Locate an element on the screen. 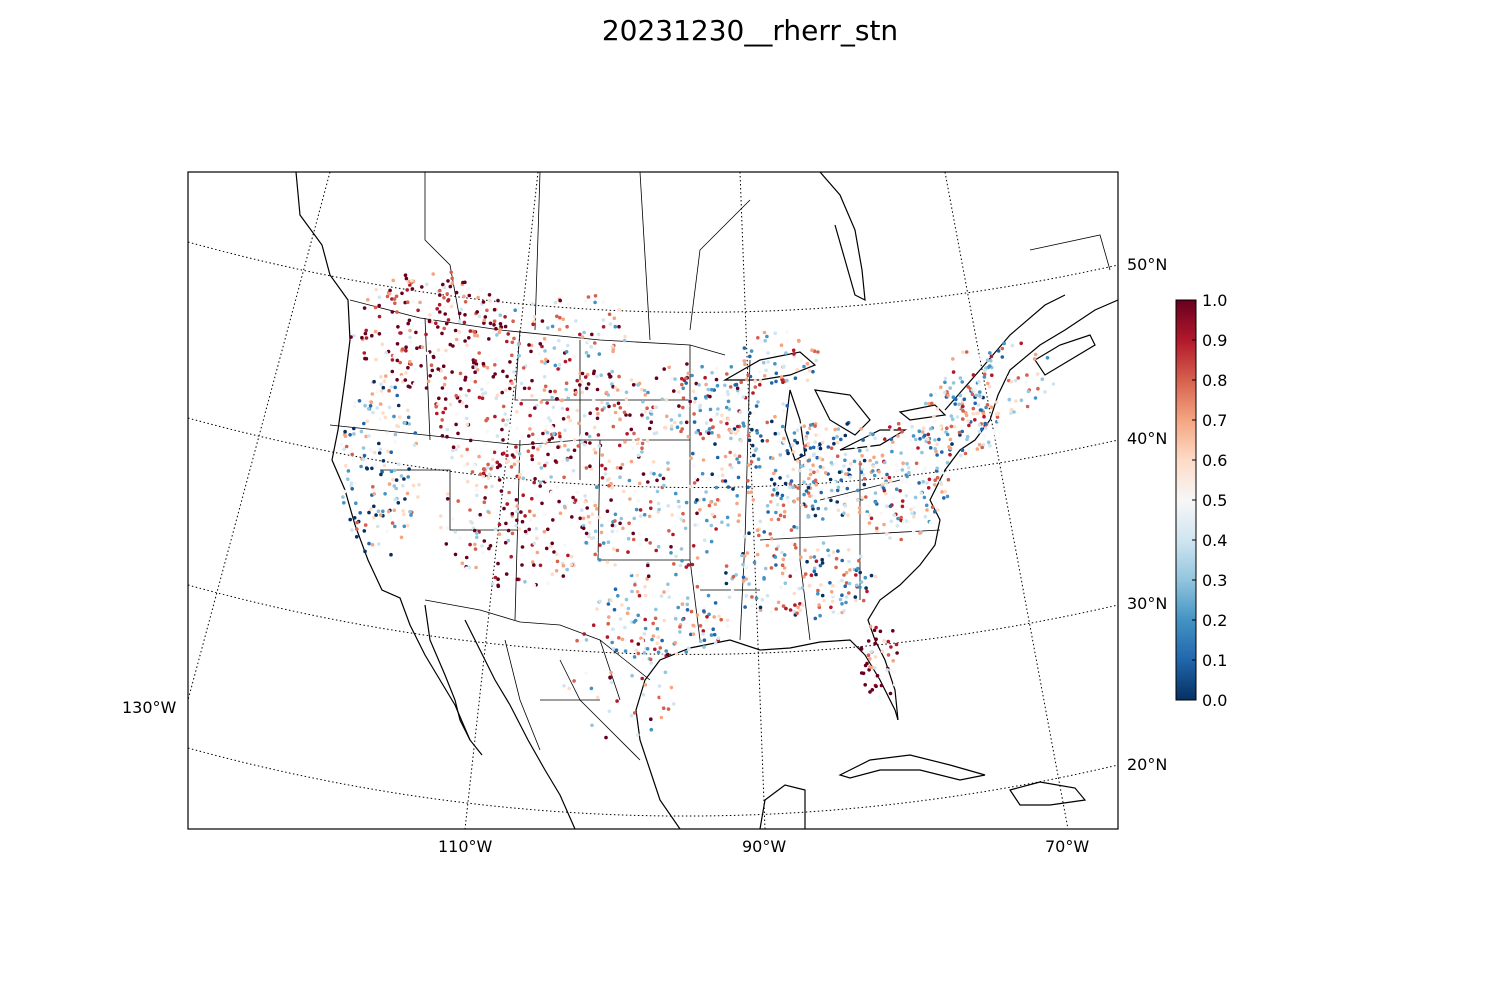 This screenshot has width=1500, height=1000. canadian-provinces is located at coordinates (767, 256).